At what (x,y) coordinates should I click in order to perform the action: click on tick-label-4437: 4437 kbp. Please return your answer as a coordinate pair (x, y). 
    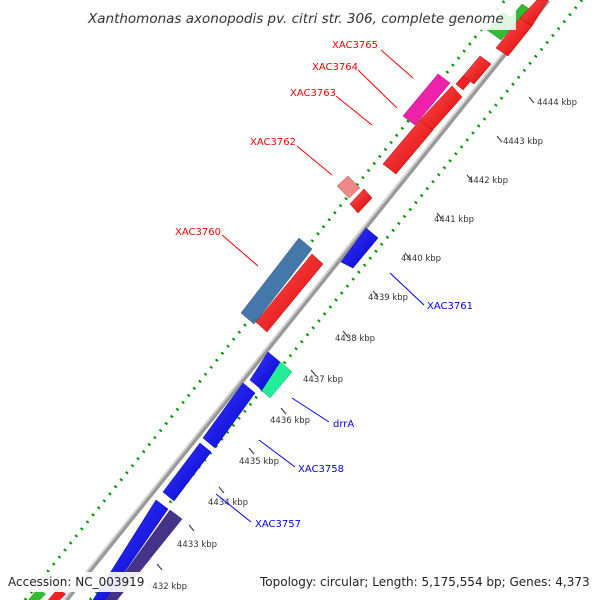
    Looking at the image, I should click on (323, 380).